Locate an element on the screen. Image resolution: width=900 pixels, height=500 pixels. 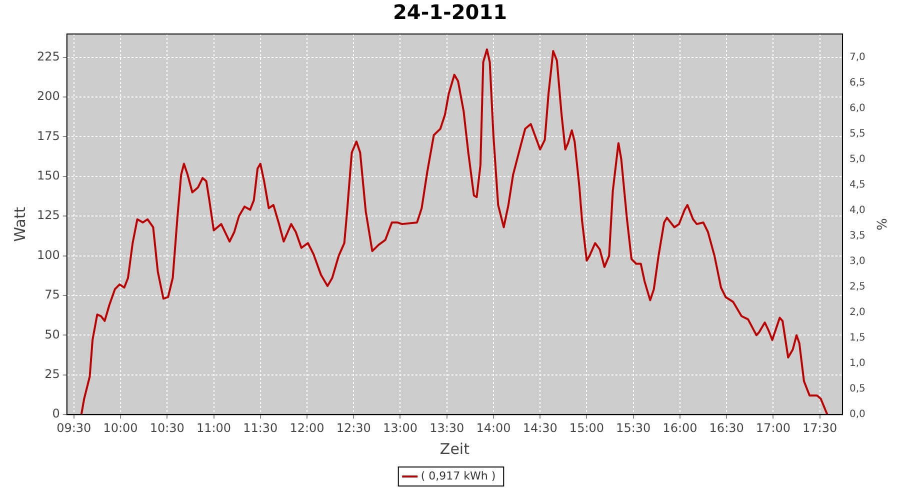
y2-tick-label: 6,5 is located at coordinates (857, 82).